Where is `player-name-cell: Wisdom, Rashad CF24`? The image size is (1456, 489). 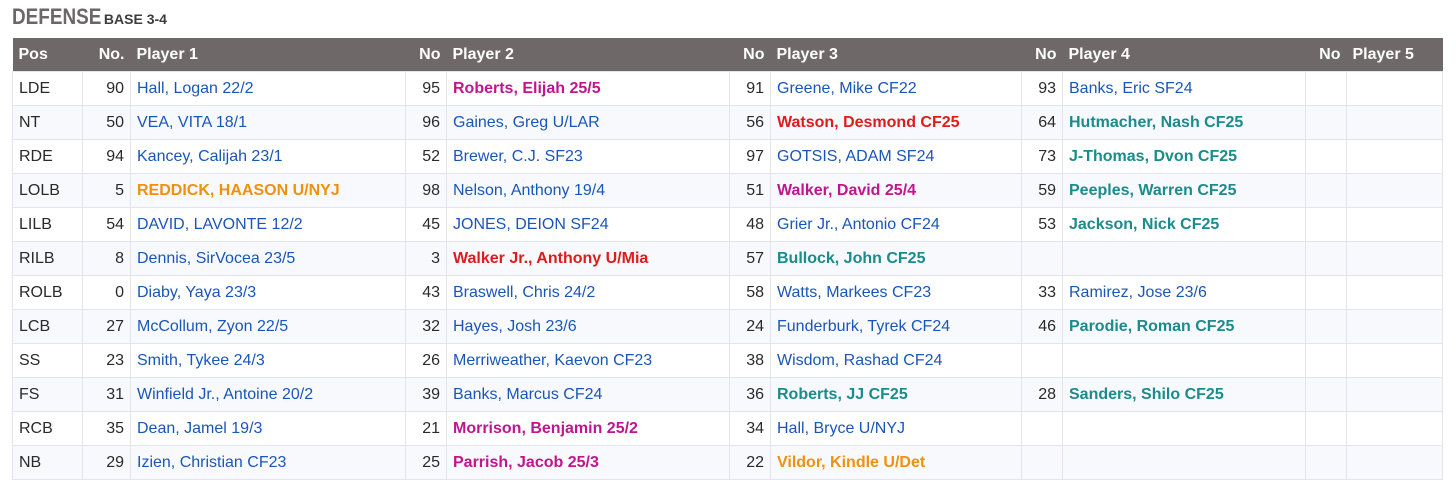
player-name-cell: Wisdom, Rashad CF24 is located at coordinates (896, 360).